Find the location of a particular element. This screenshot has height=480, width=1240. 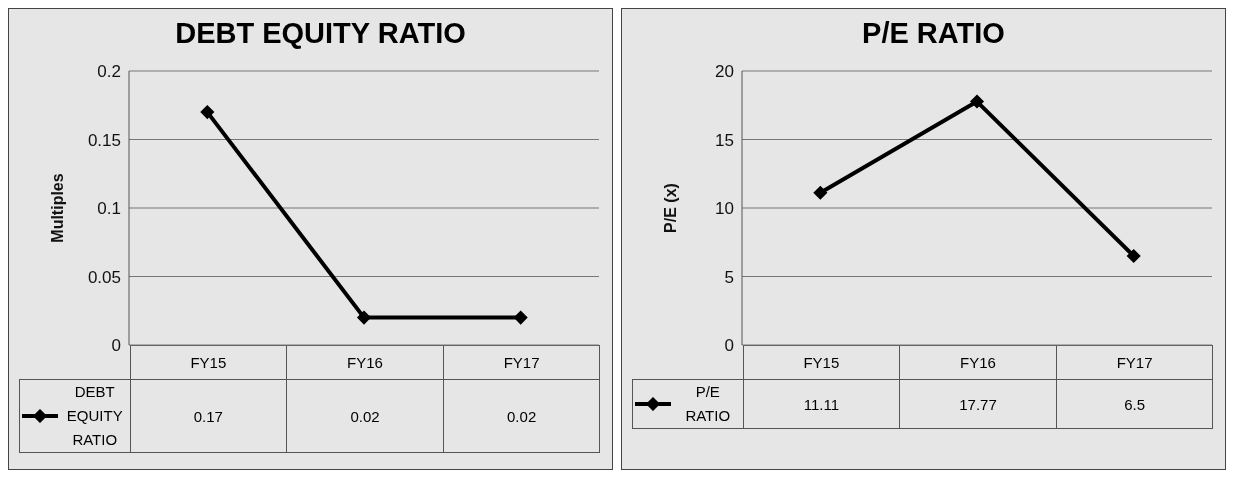

y-tick-label: 0.05 is located at coordinates (104, 277).